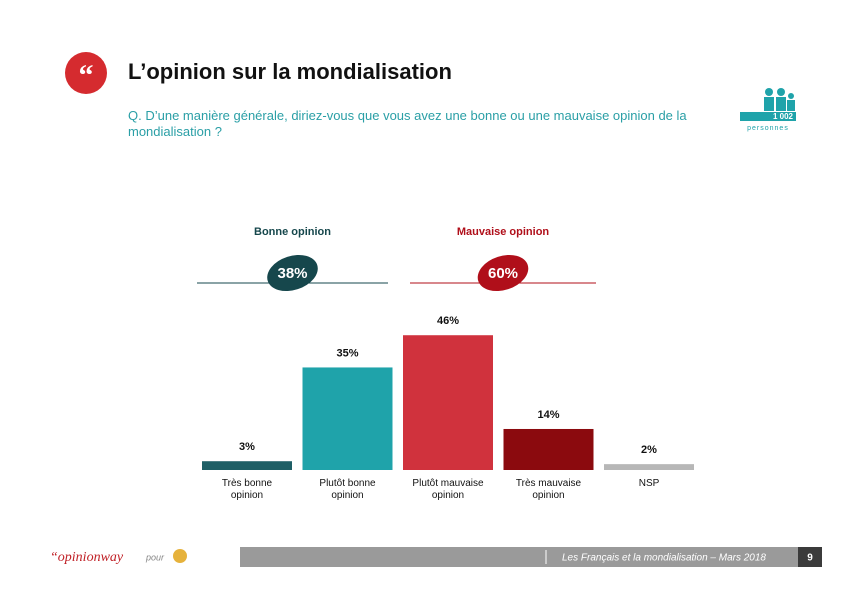 The width and height of the screenshot is (842, 595). Describe the element at coordinates (347, 489) in the screenshot. I see `category-label: Plutôt bonne opinion` at that location.